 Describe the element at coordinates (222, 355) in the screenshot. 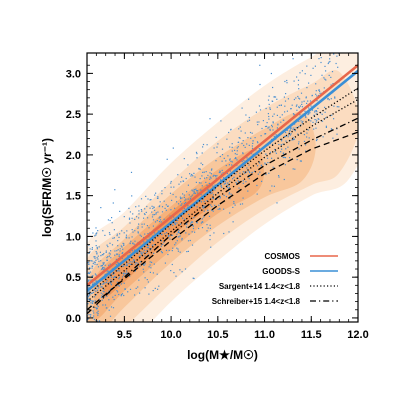

I see `x-axis-title: log(M★/M☉)` at that location.